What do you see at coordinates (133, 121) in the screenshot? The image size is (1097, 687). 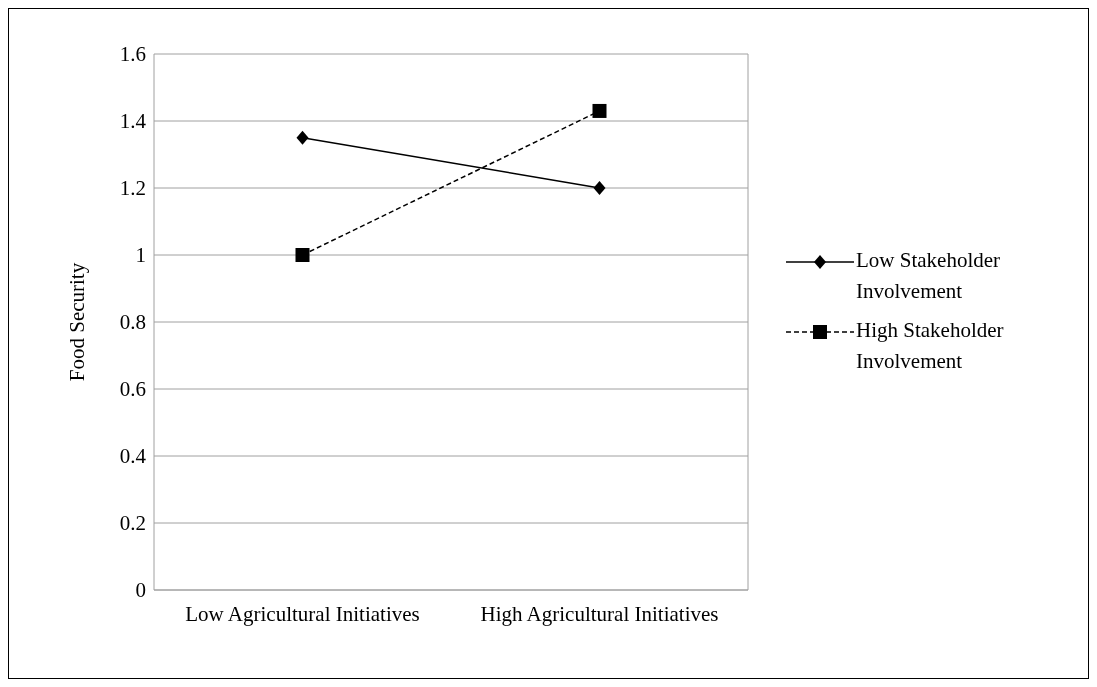 I see `y-tick-label: 1.4` at bounding box center [133, 121].